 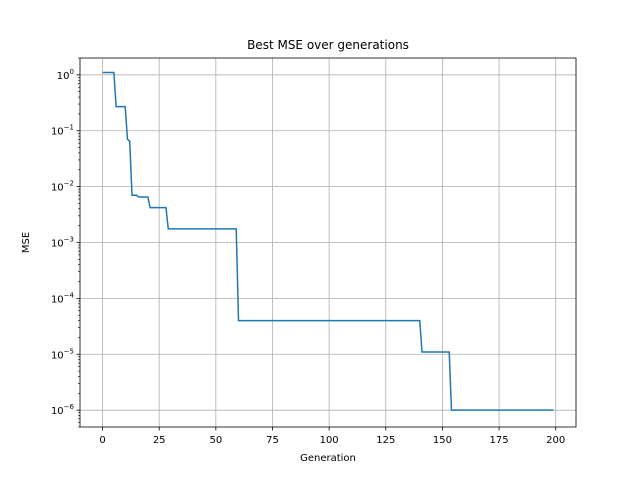 I want to click on x-tick-label: 200, so click(x=555, y=440).